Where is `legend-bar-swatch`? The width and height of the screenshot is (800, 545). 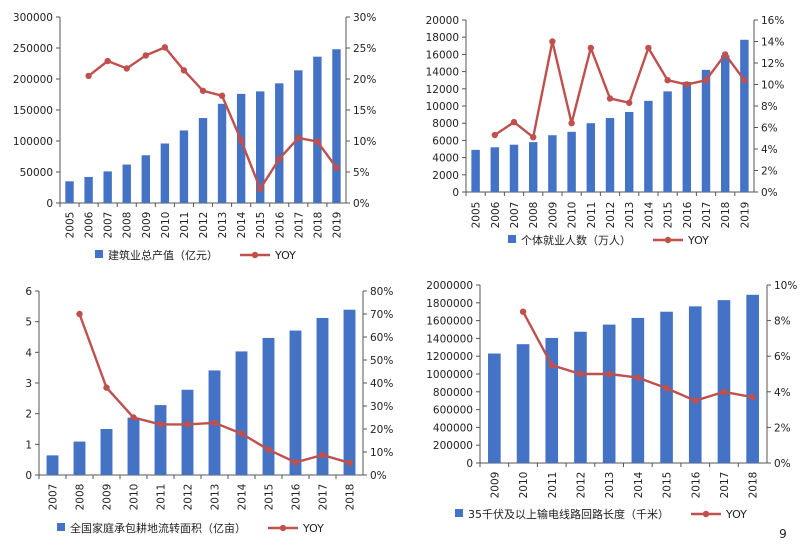
legend-bar-swatch is located at coordinates (99, 254).